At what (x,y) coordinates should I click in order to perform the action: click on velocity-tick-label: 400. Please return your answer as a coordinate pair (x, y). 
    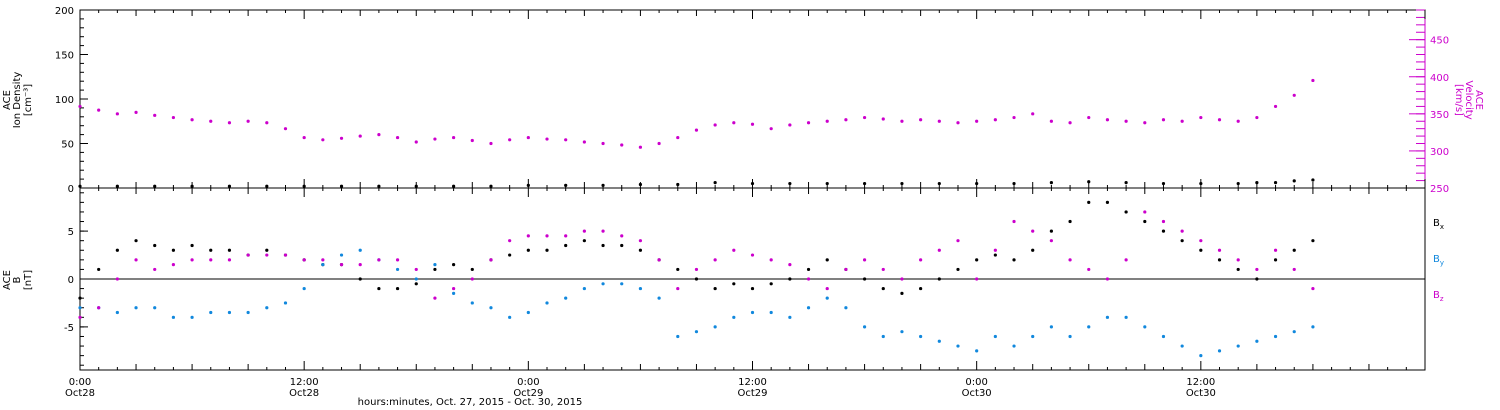
    Looking at the image, I should click on (1439, 78).